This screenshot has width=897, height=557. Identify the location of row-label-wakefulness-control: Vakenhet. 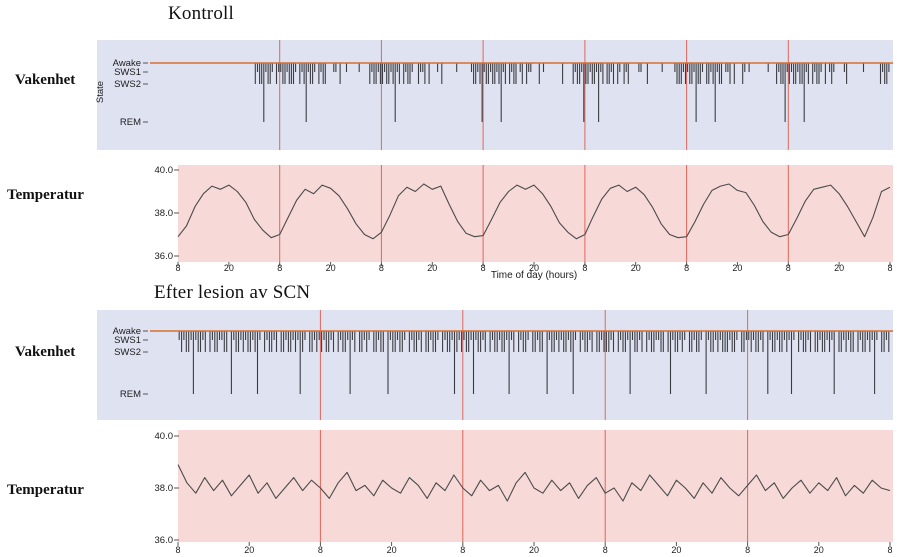
(45, 80).